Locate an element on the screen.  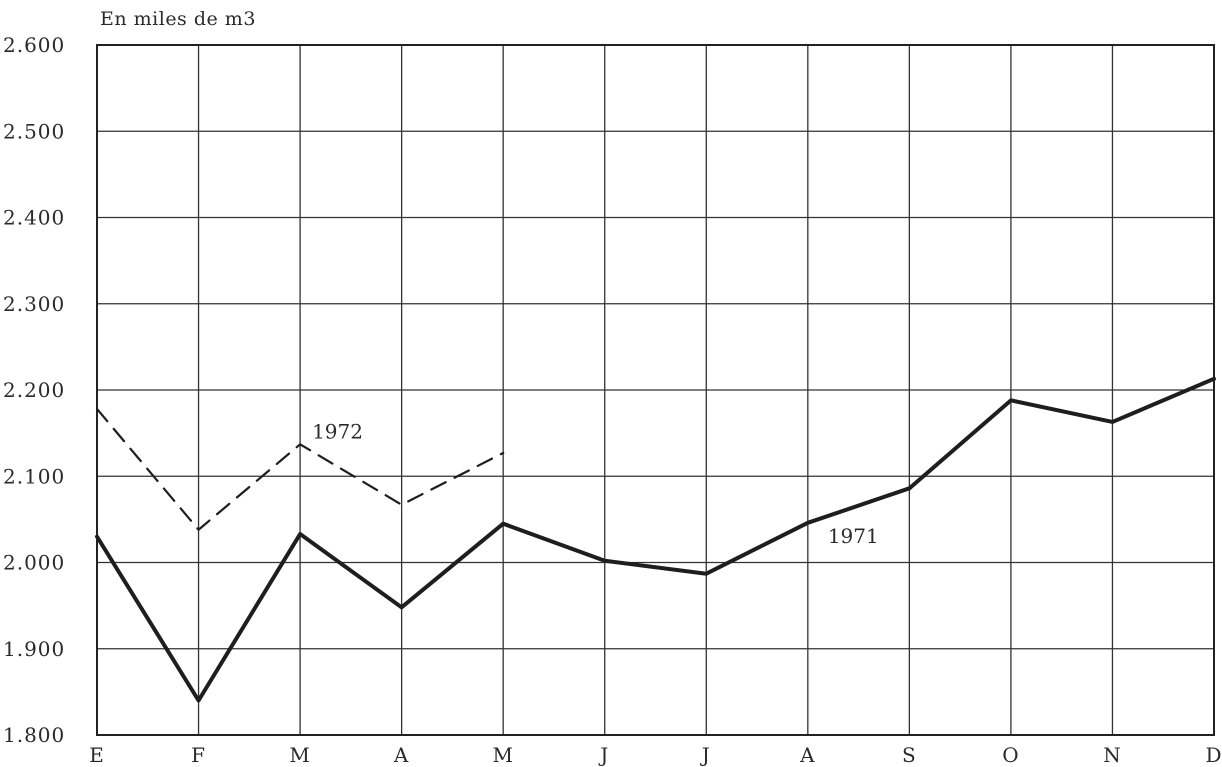
y-tick-label: 1.800 is located at coordinates (34, 735).